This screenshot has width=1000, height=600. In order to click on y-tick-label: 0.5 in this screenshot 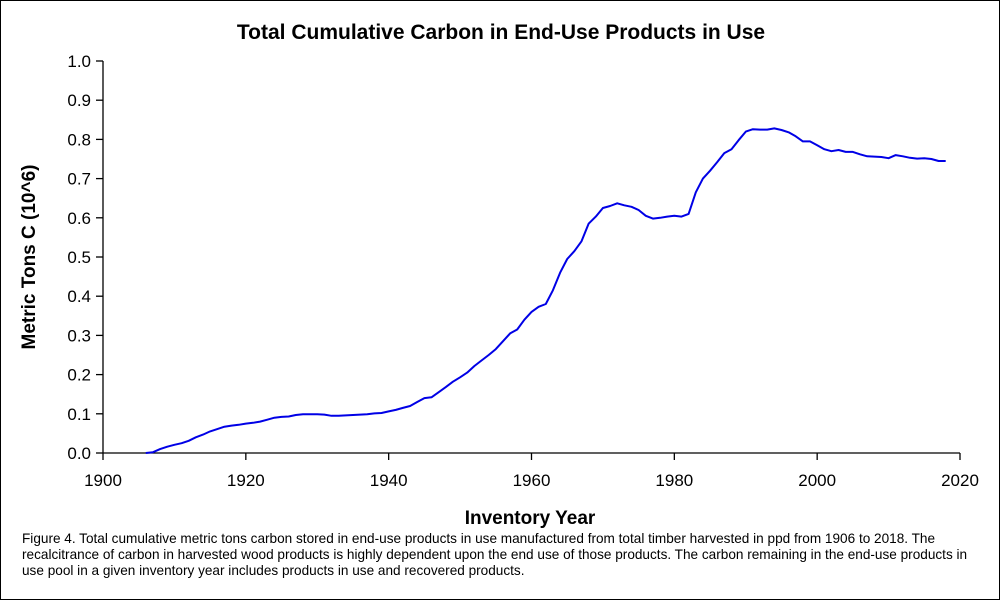, I will do `click(79, 257)`.